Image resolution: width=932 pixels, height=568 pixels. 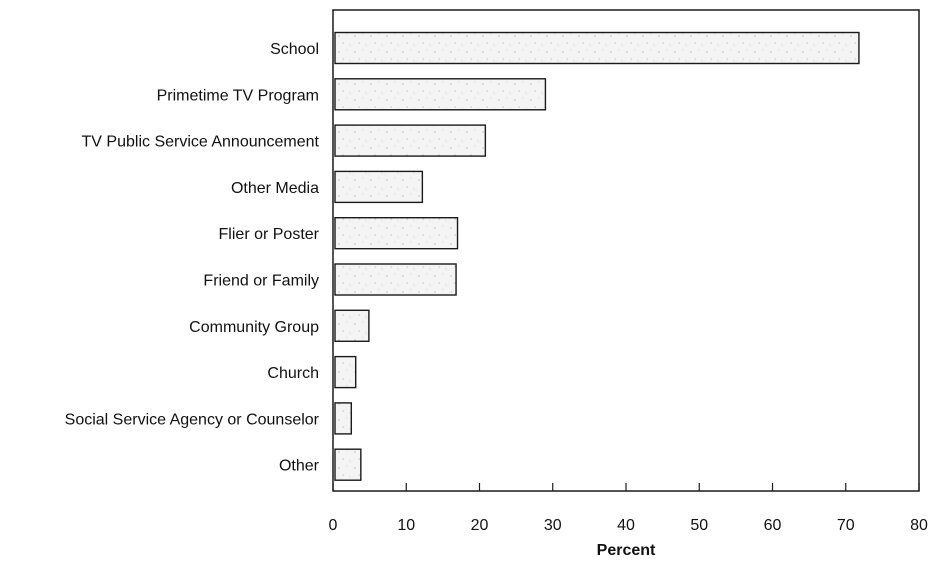 What do you see at coordinates (201, 142) in the screenshot?
I see `category-label: TV Public Service Announcement` at bounding box center [201, 142].